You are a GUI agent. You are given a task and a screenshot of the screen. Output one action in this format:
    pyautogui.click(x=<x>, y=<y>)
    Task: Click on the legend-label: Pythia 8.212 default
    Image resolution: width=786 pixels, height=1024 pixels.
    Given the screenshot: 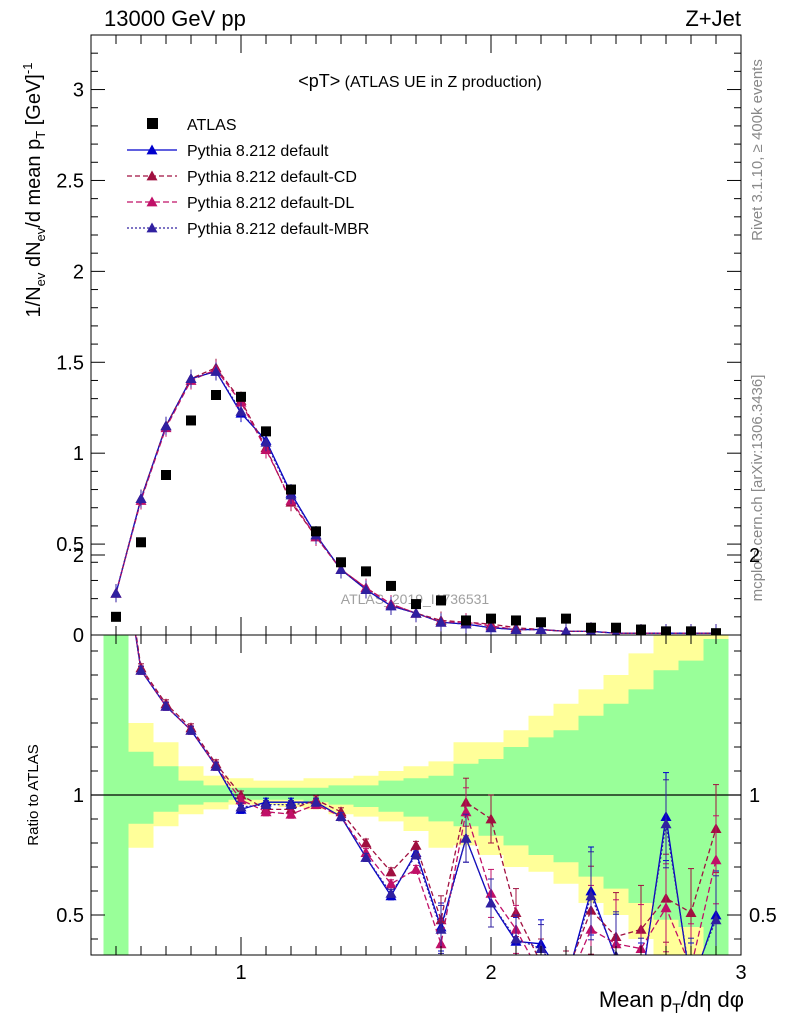 What is the action you would take?
    pyautogui.click(x=258, y=151)
    